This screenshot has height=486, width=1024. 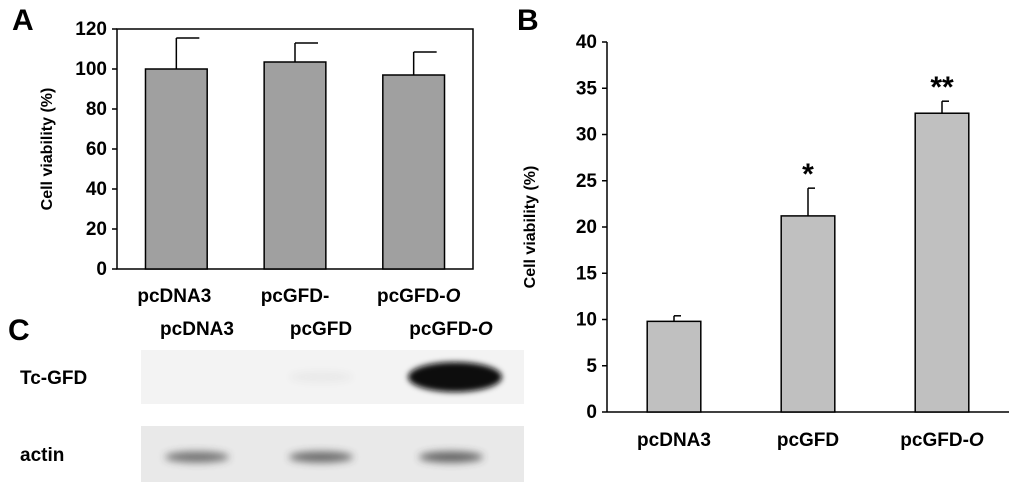 I want to click on blot-row-label: Tc-GFD, so click(x=53, y=378).